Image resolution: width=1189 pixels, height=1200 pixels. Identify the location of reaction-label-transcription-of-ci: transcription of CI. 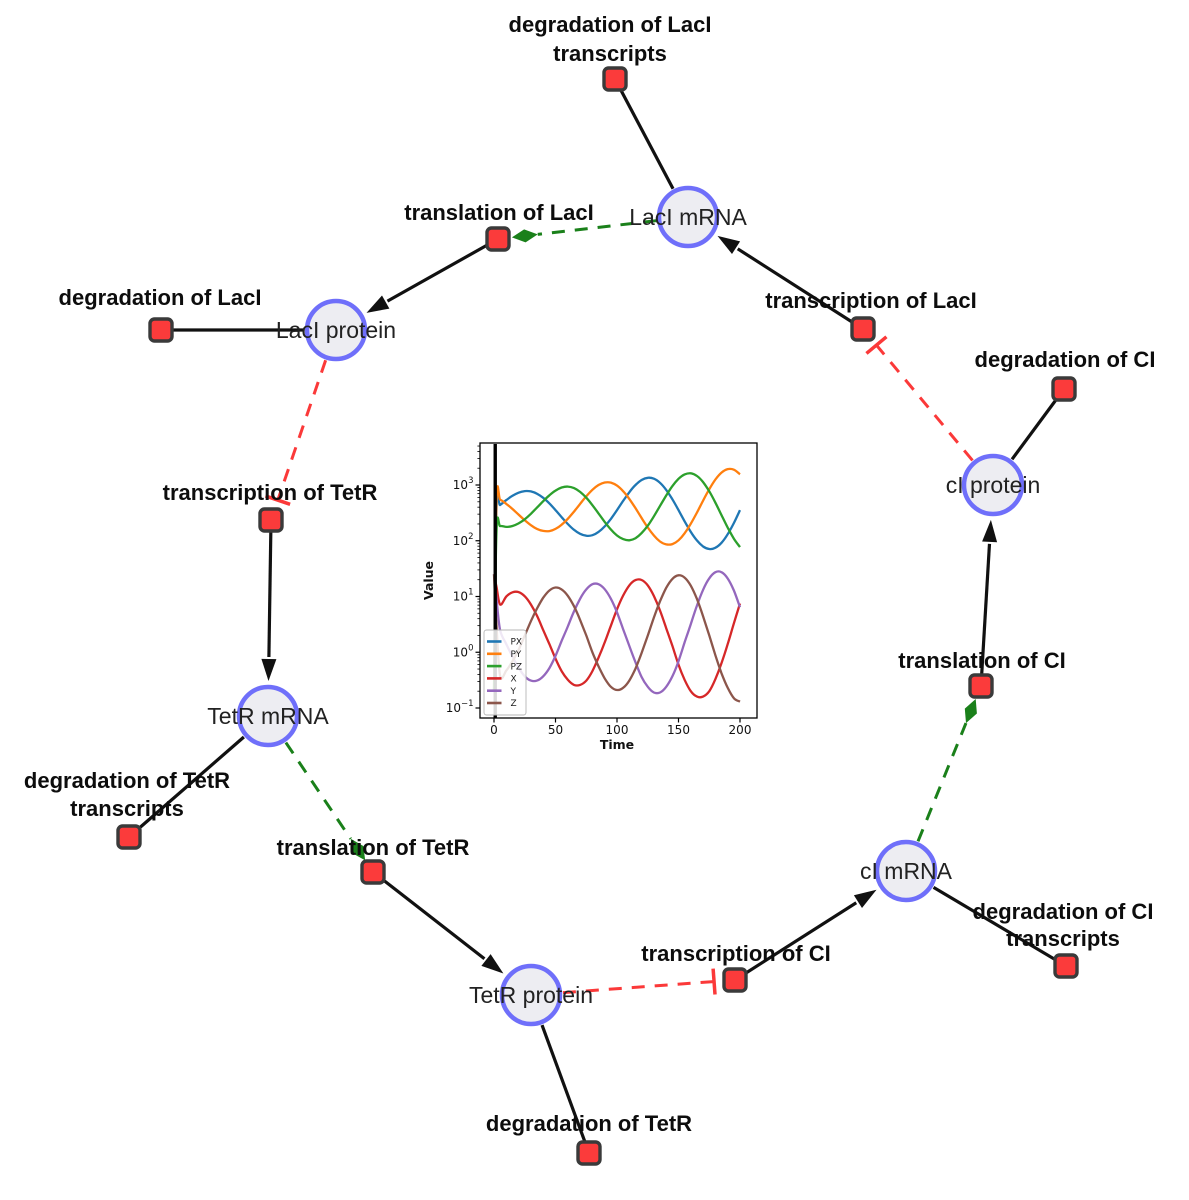
(735, 953).